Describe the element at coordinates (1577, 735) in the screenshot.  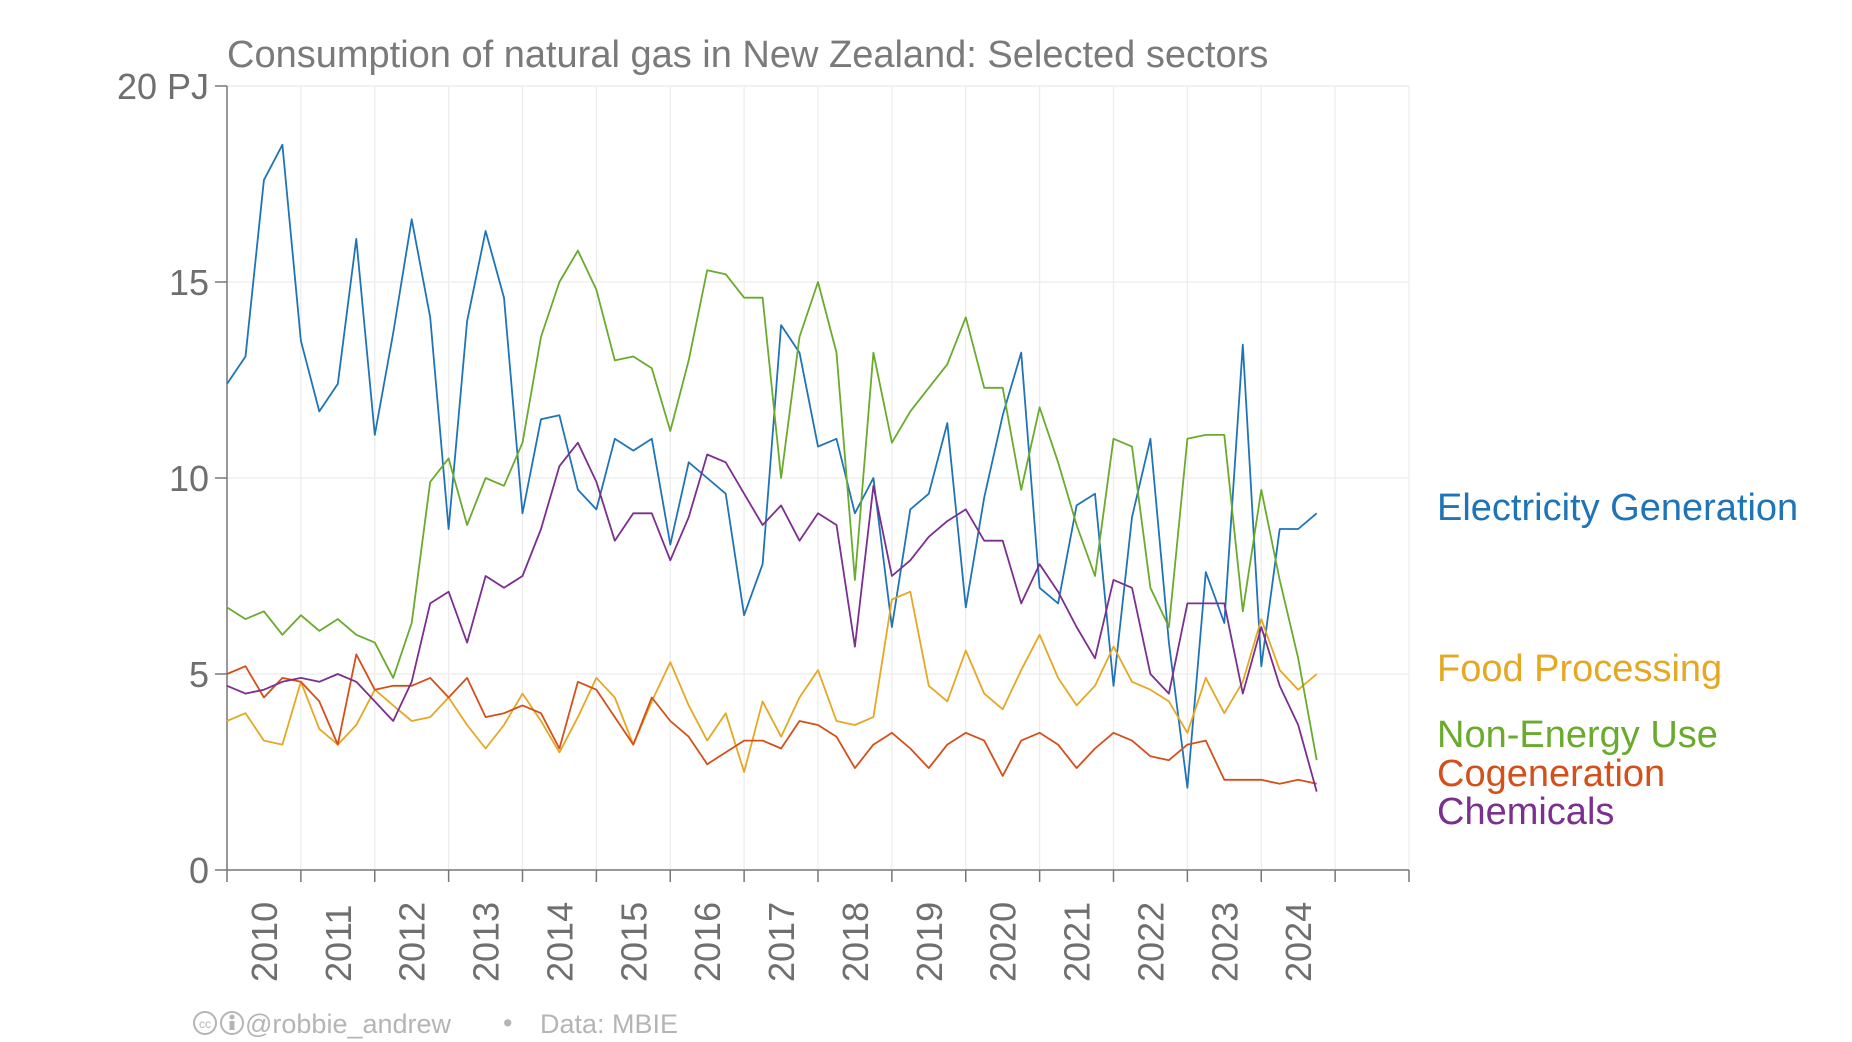
I see `series-label-non-energy-use: Non-Energy Use` at that location.